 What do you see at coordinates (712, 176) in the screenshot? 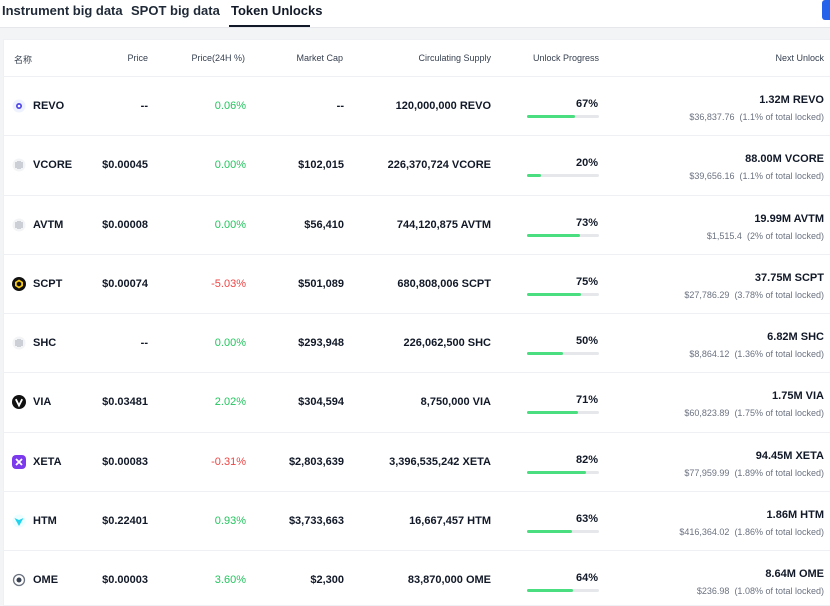
I see `next-unlock-value: $39,656.16` at bounding box center [712, 176].